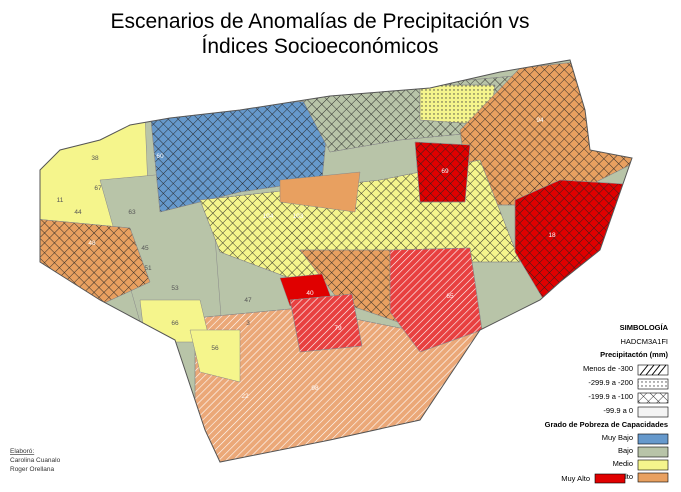 The height and width of the screenshot is (492, 681). I want to click on map-label: 98, so click(315, 388).